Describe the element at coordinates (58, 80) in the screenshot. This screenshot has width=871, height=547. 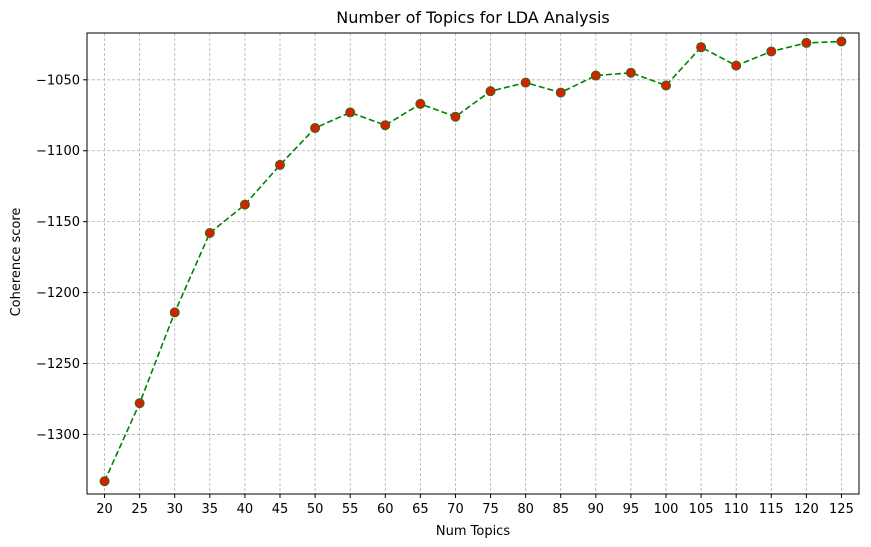
I see `y-tick-label: −1050` at that location.